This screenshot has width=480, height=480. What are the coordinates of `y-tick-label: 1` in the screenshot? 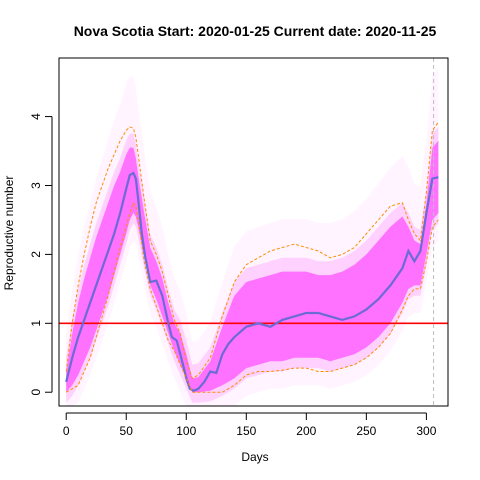 It's located at (36, 323).